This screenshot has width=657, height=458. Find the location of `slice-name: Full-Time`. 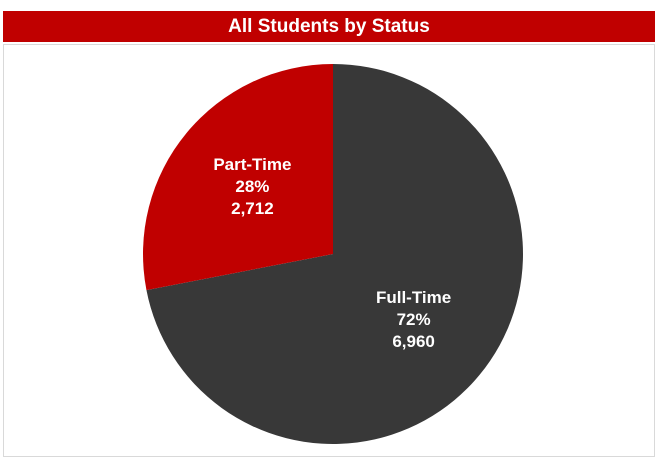

slice-name: Full-Time is located at coordinates (413, 297).